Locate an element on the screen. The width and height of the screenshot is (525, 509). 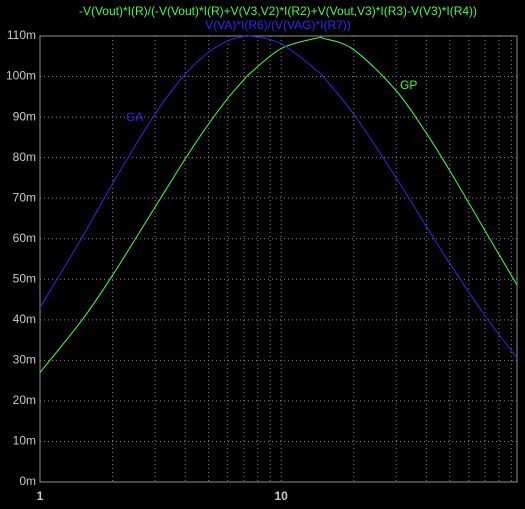
y-tick-label: 80m is located at coordinates (24, 157).